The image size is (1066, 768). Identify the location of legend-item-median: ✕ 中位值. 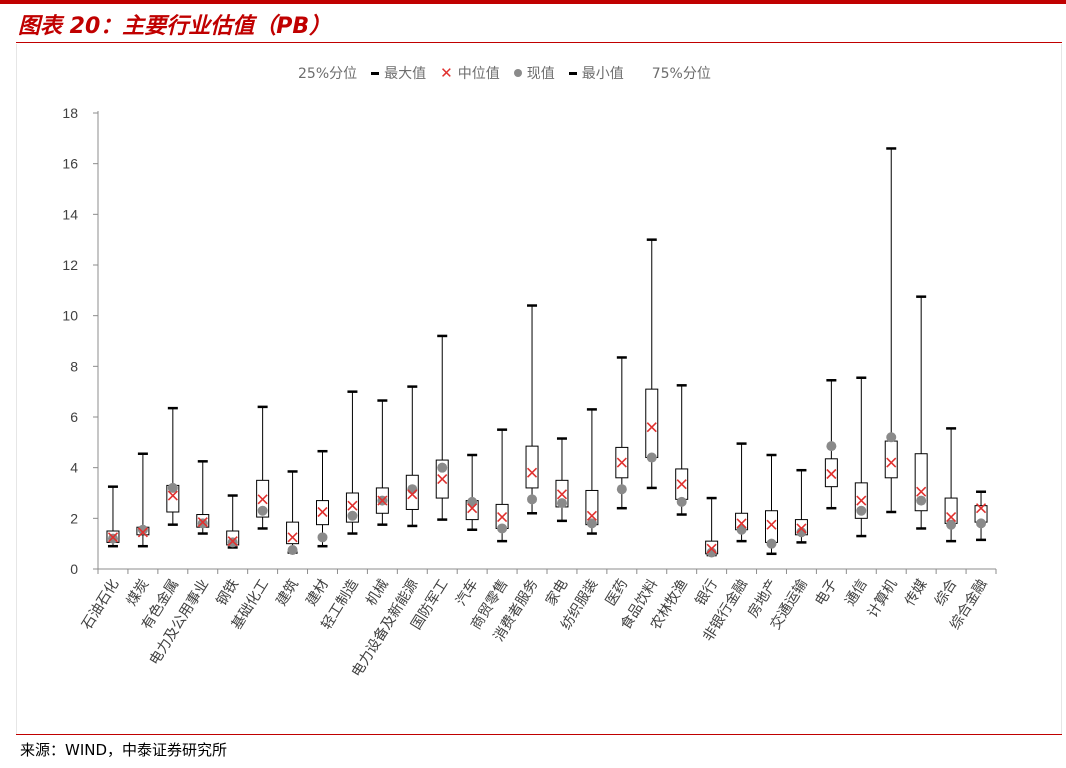
(470, 73).